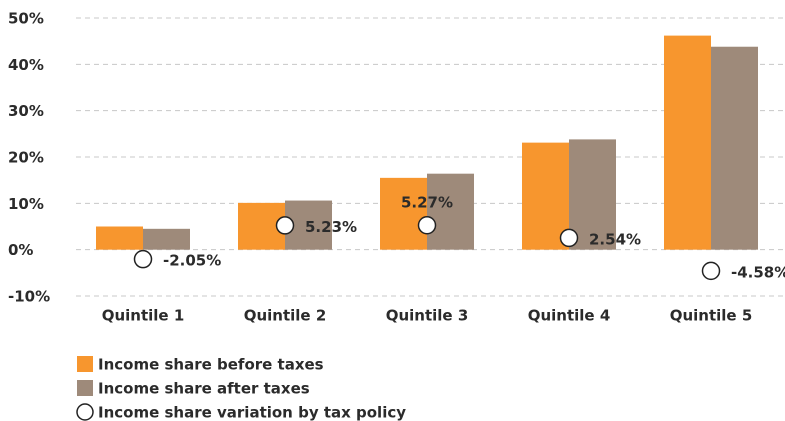  I want to click on x-tick-label: Quintile 5, so click(711, 316).